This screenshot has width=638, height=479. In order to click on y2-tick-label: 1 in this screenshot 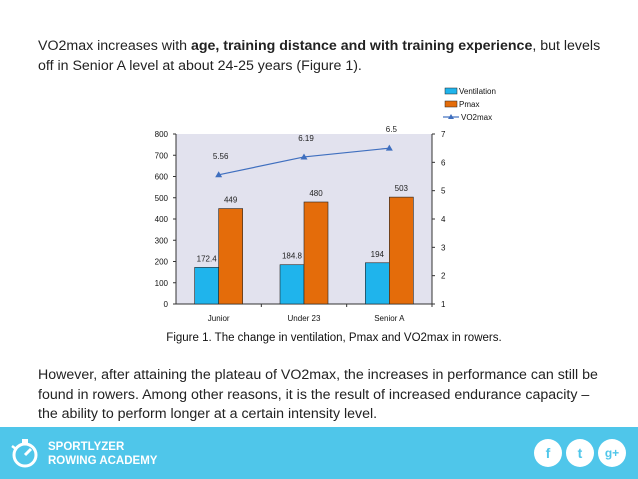, I will do `click(443, 304)`.